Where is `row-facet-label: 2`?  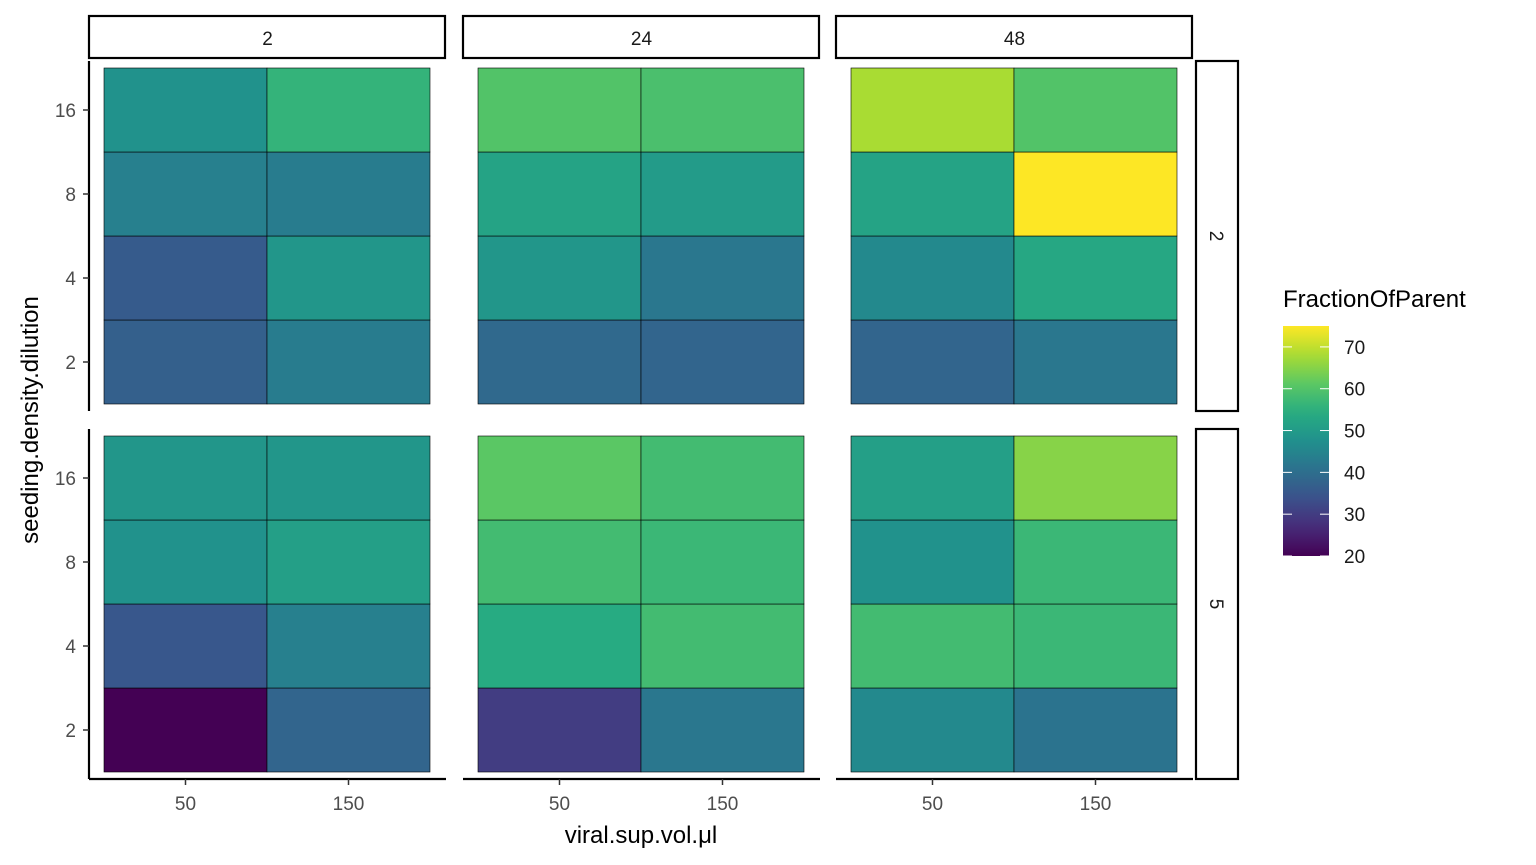
row-facet-label: 2 is located at coordinates (1215, 236).